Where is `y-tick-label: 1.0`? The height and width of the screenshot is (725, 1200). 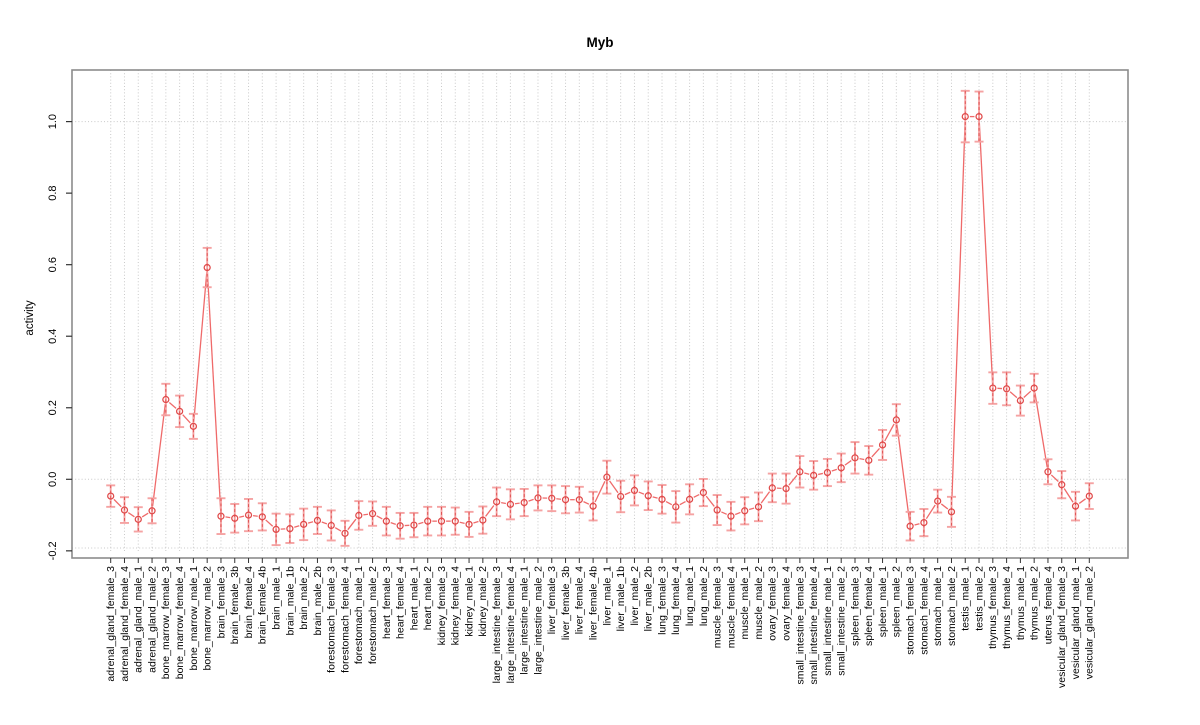
y-tick-label: 1.0 is located at coordinates (53, 121).